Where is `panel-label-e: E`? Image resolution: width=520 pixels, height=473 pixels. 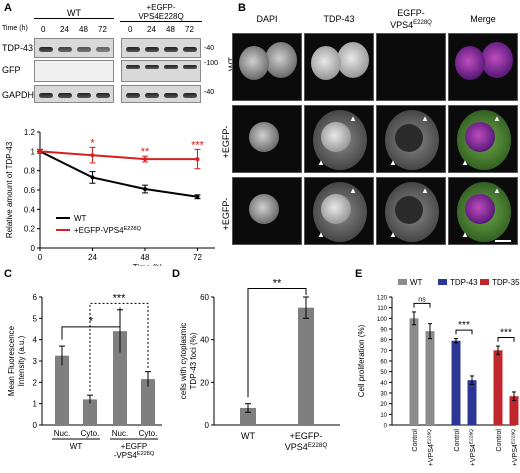 panel-label-e: E is located at coordinates (359, 274).